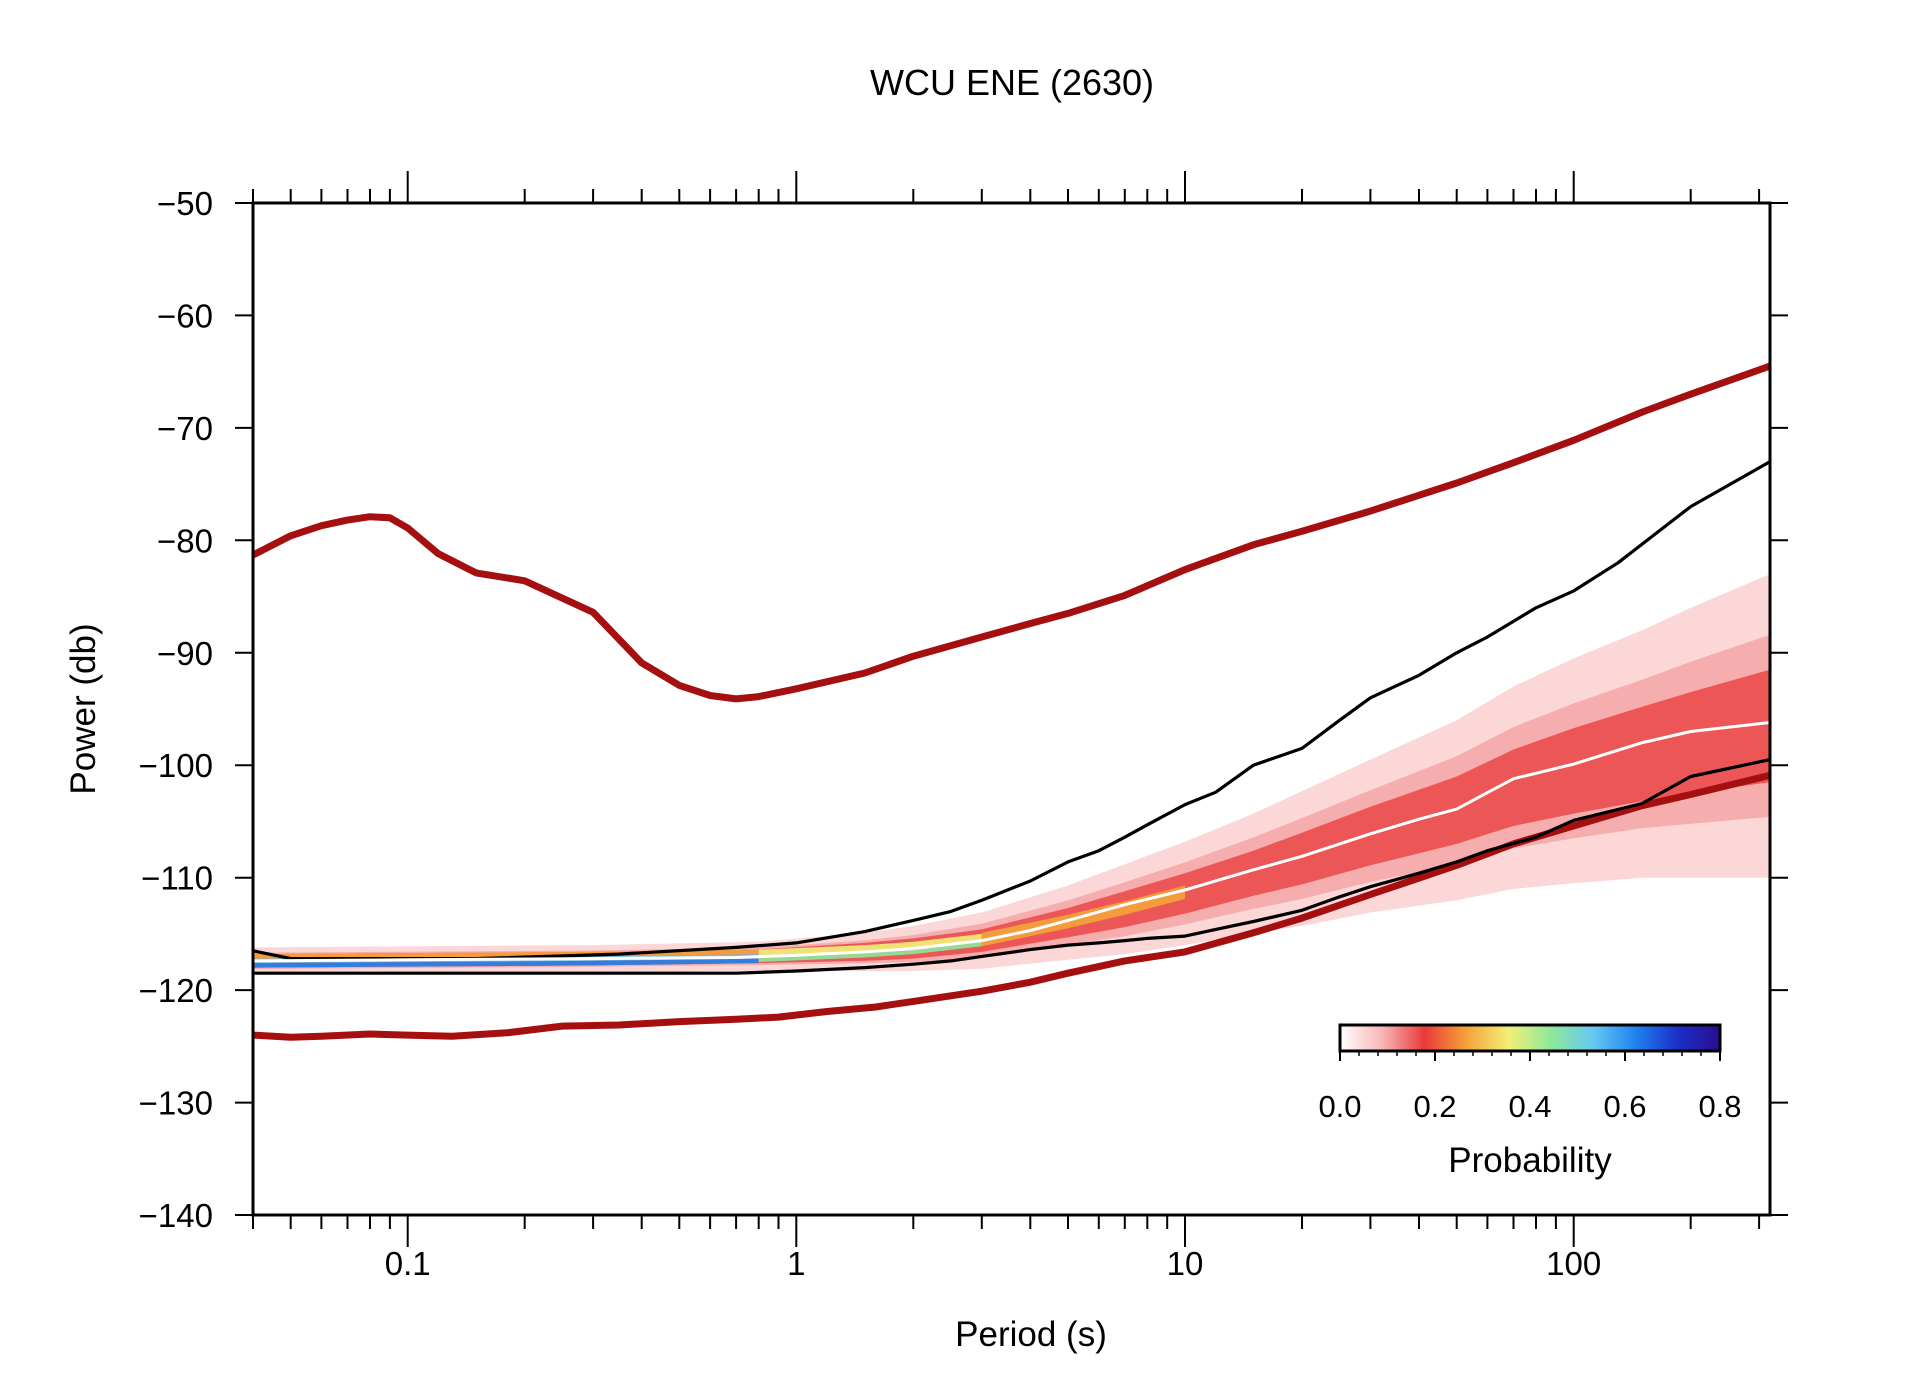  Describe the element at coordinates (1624, 1106) in the screenshot. I see `colorbar-tick-label: 0.6` at that location.